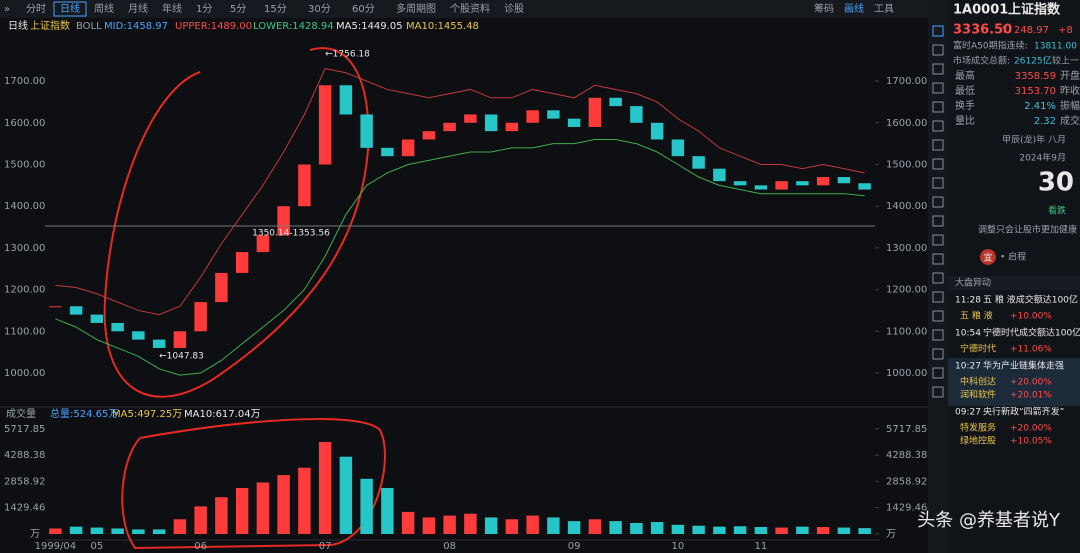 The height and width of the screenshot is (553, 1080). I want to click on tool-tab: 工具, so click(884, 9).